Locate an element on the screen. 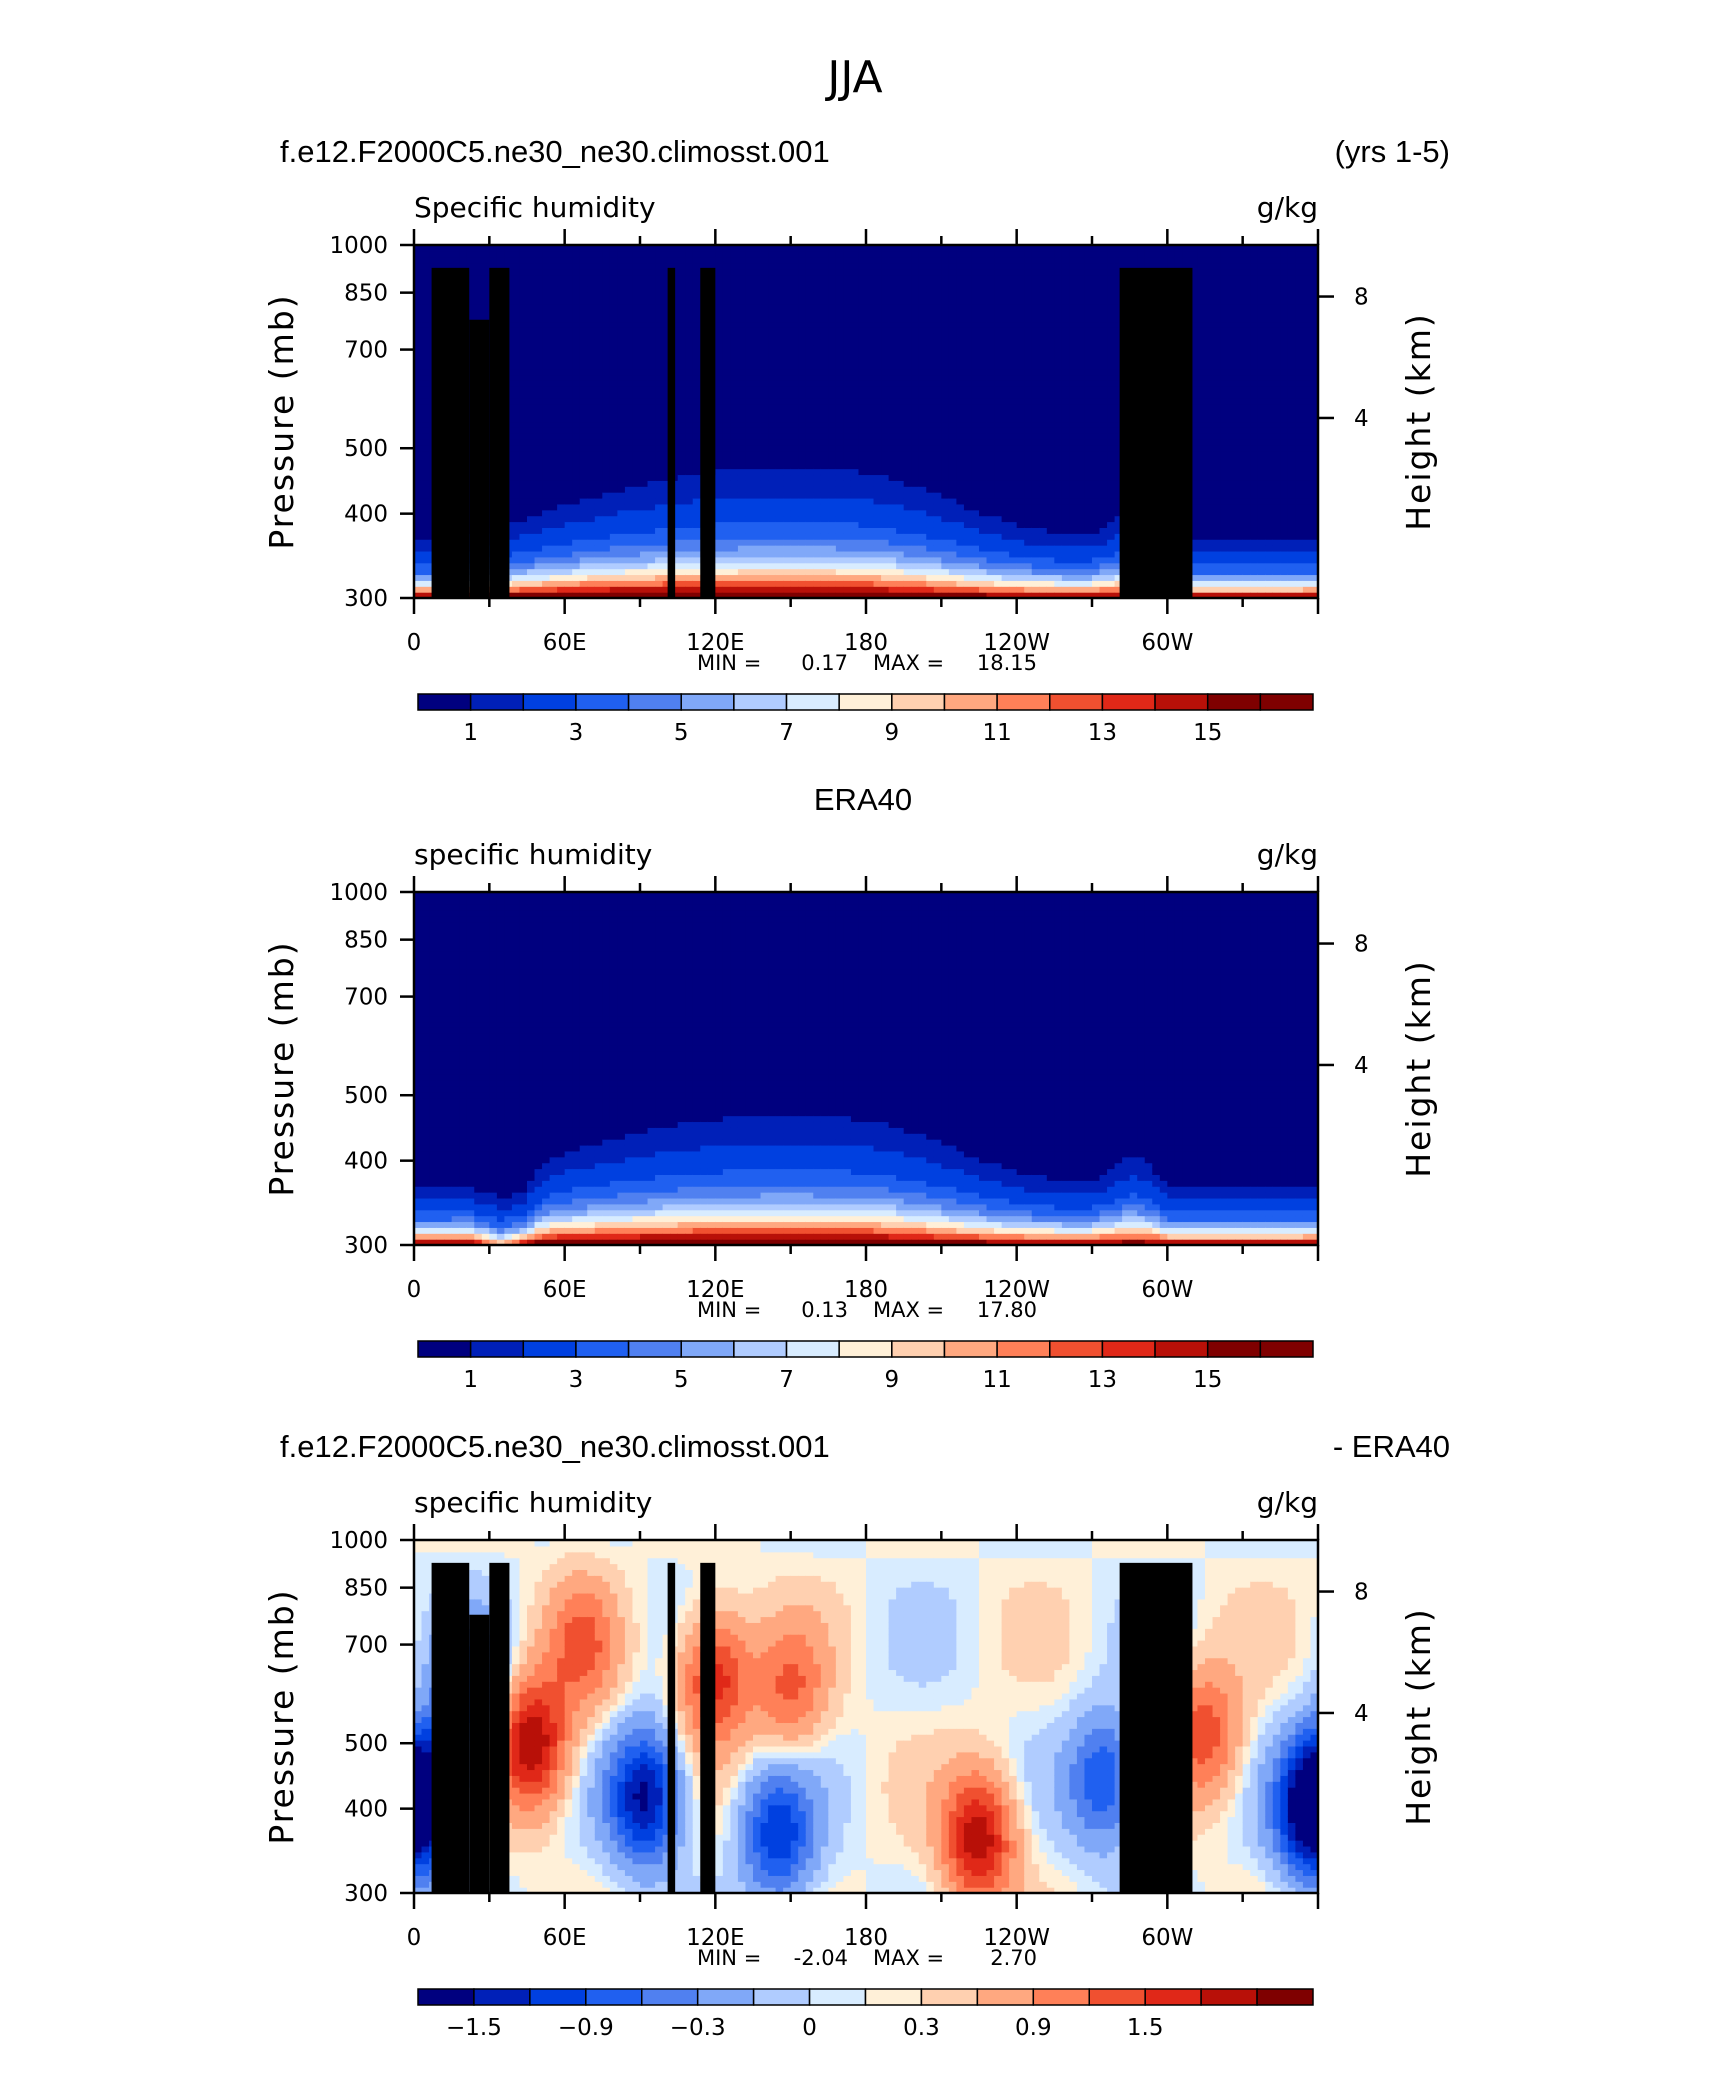  colorbar-label: 0 is located at coordinates (809, 2028).